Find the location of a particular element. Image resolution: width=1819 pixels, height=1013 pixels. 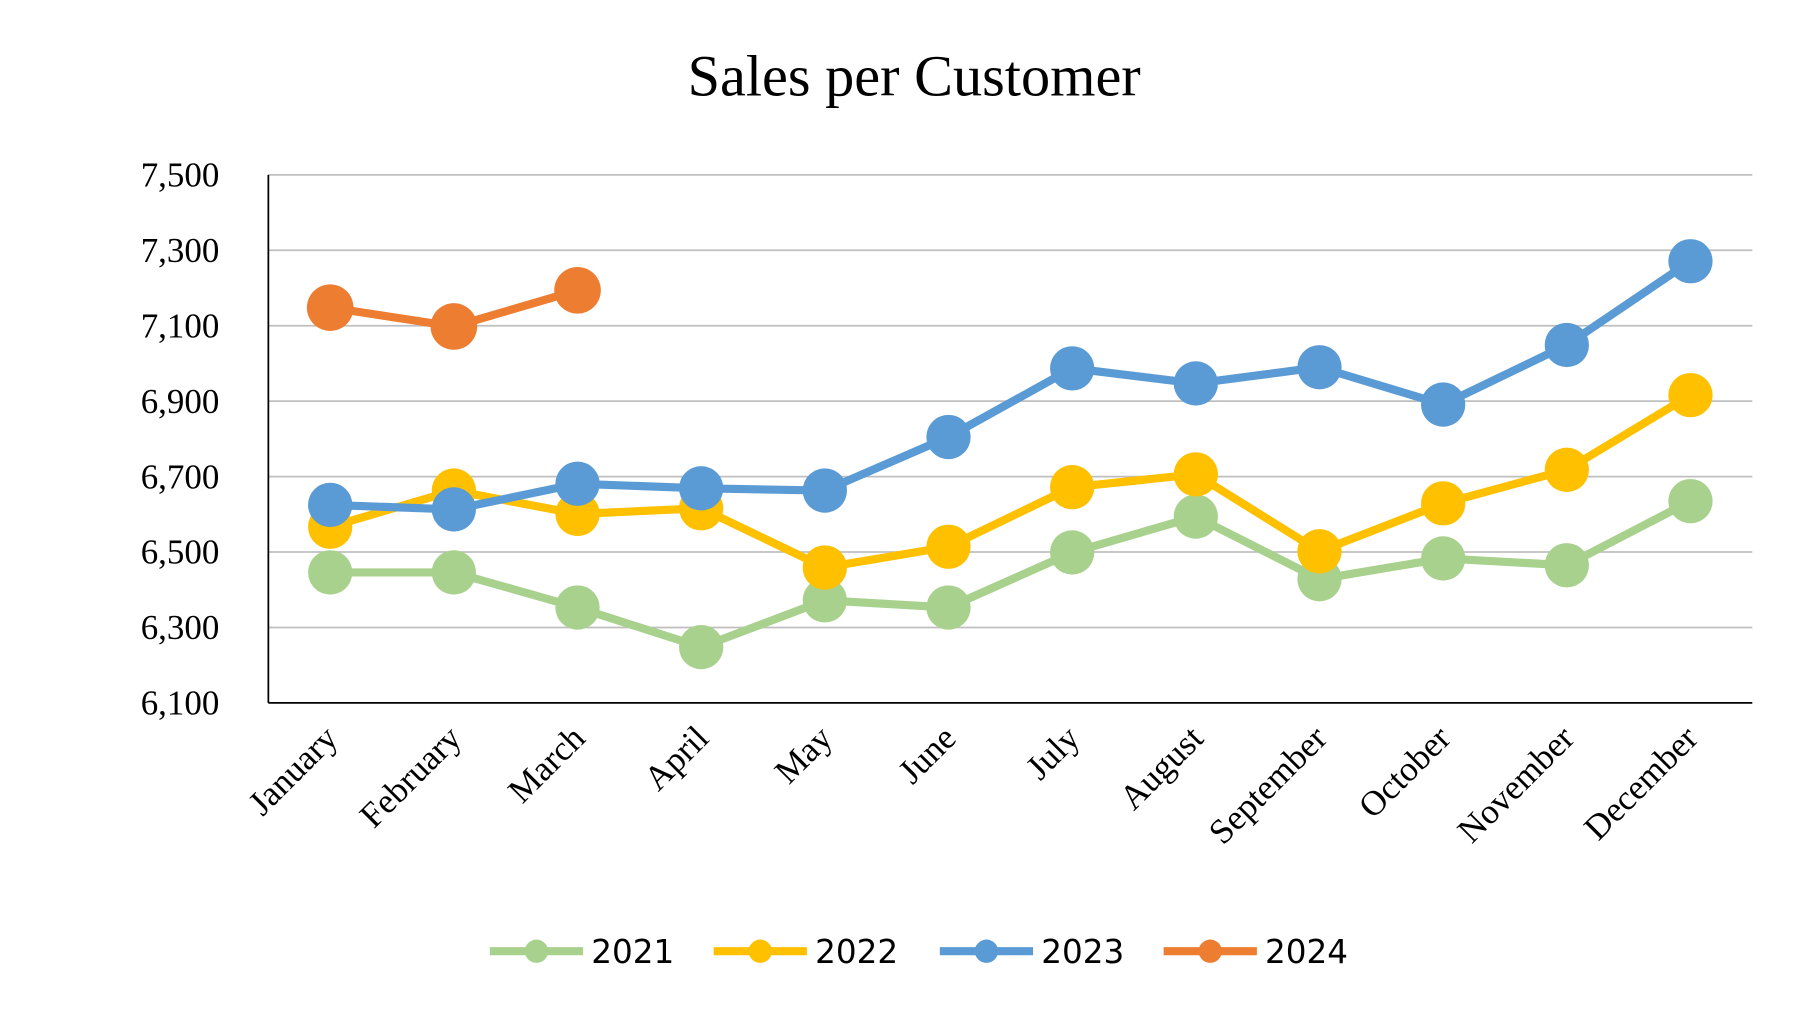

legend-label: 2021 is located at coordinates (632, 952).